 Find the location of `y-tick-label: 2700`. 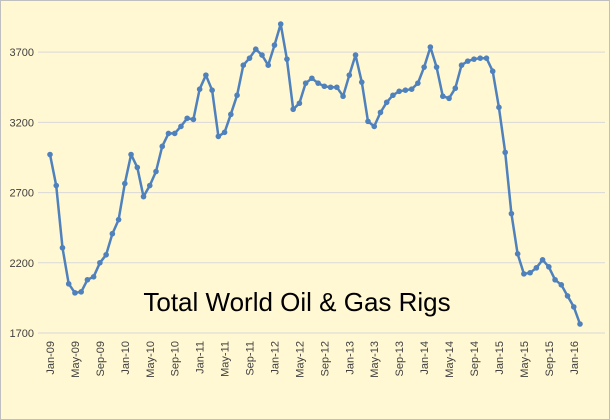

y-tick-label: 2700 is located at coordinates (22, 194).